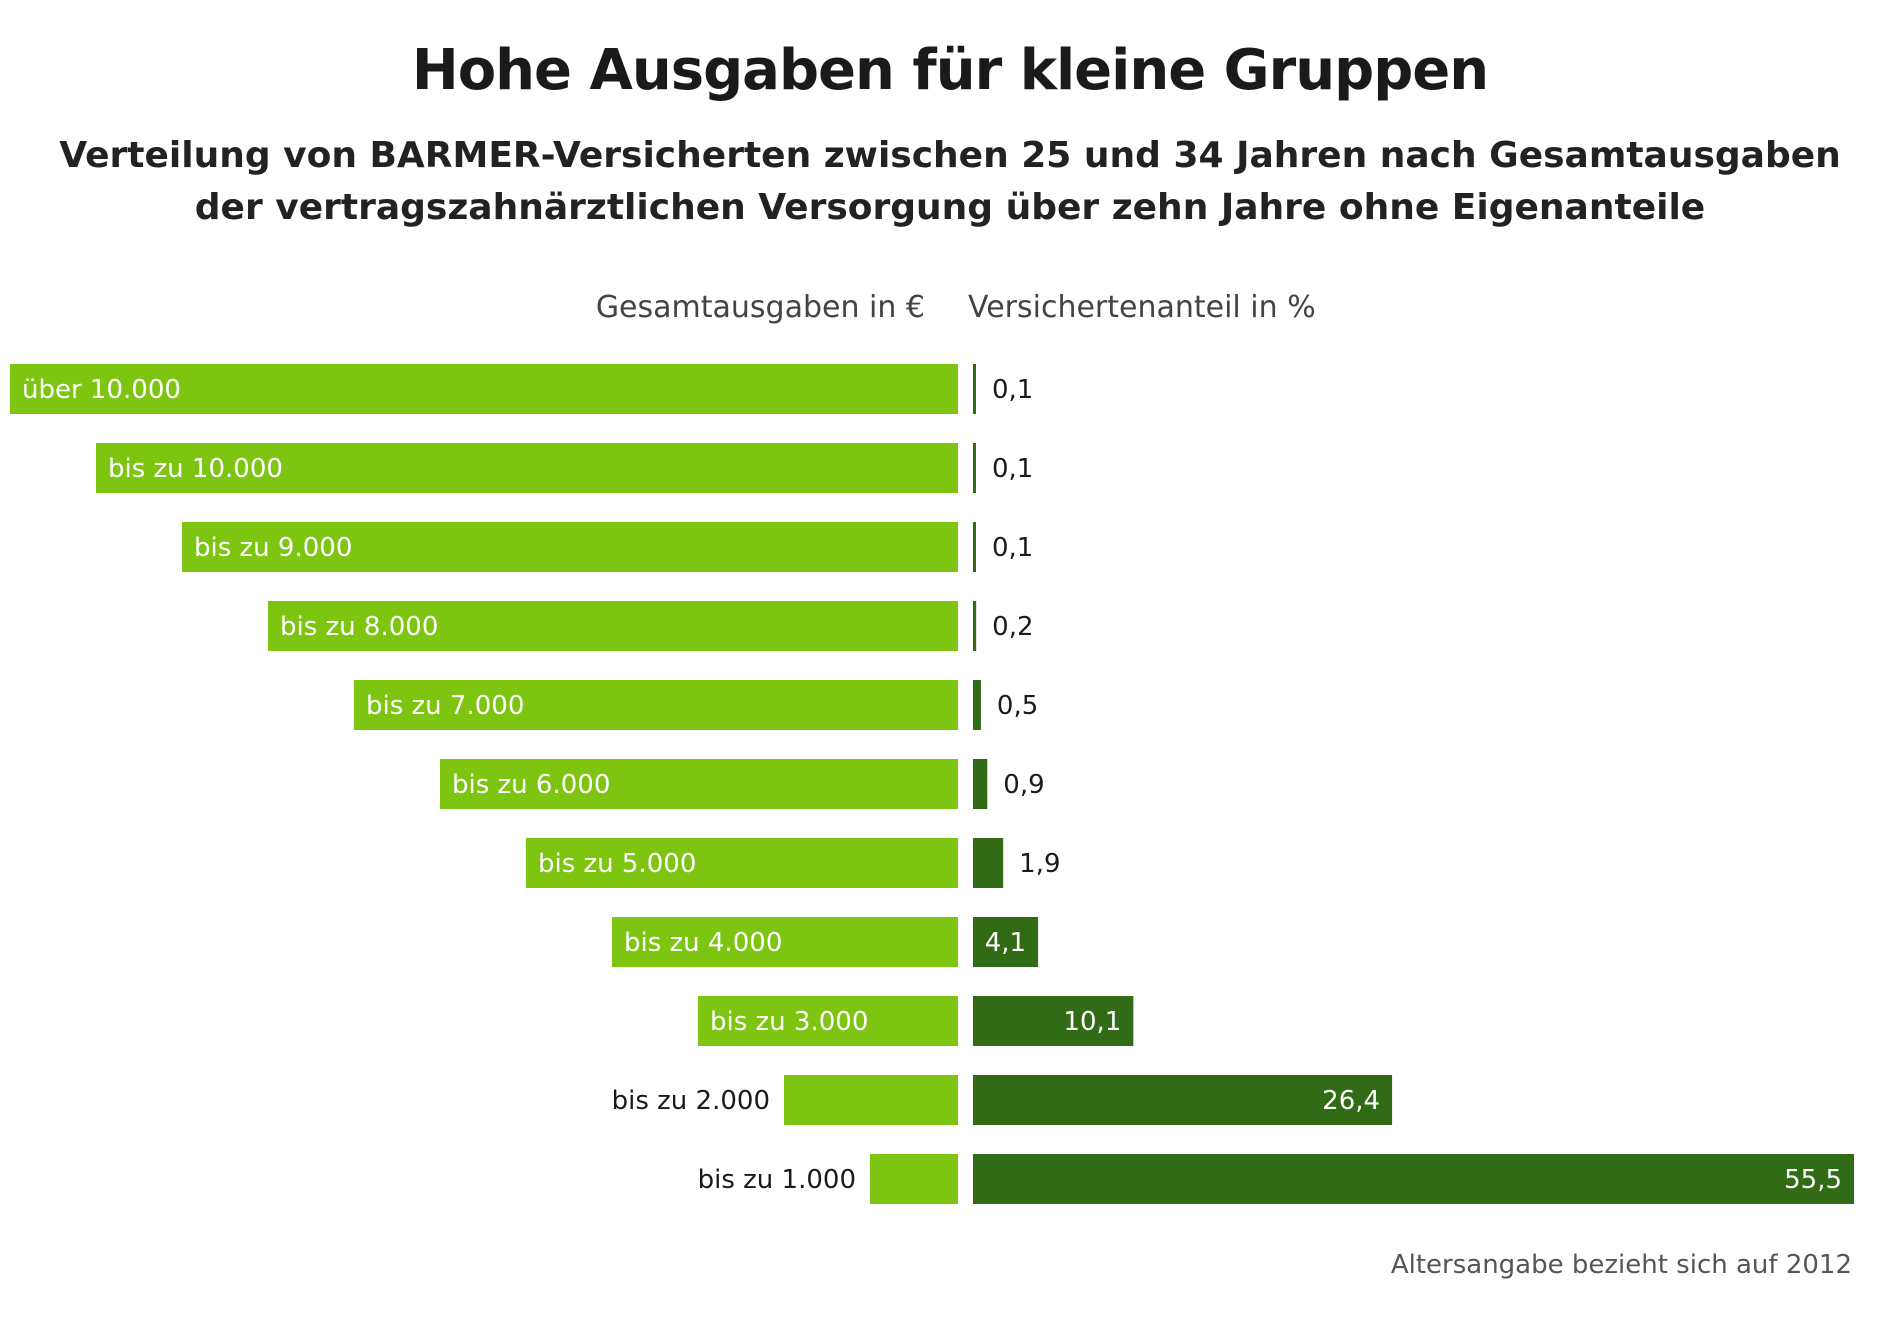 Image resolution: width=1900 pixels, height=1321 pixels. Describe the element at coordinates (531, 785) in the screenshot. I see `category-label-5: bis zu 6.000` at that location.